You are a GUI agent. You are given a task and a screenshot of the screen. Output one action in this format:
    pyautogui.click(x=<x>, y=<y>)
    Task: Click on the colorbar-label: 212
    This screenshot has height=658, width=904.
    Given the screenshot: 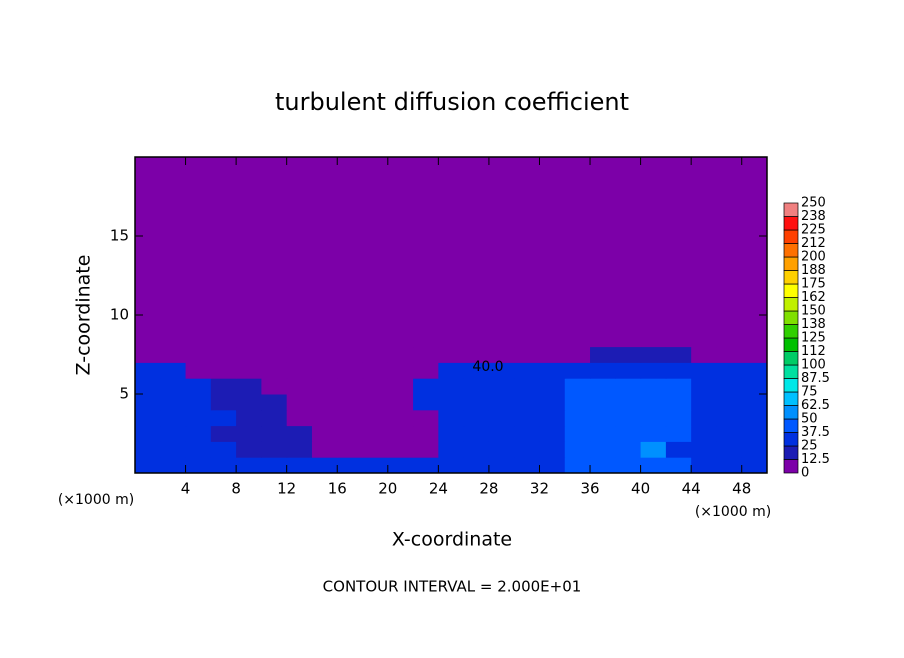 What is the action you would take?
    pyautogui.click(x=813, y=243)
    